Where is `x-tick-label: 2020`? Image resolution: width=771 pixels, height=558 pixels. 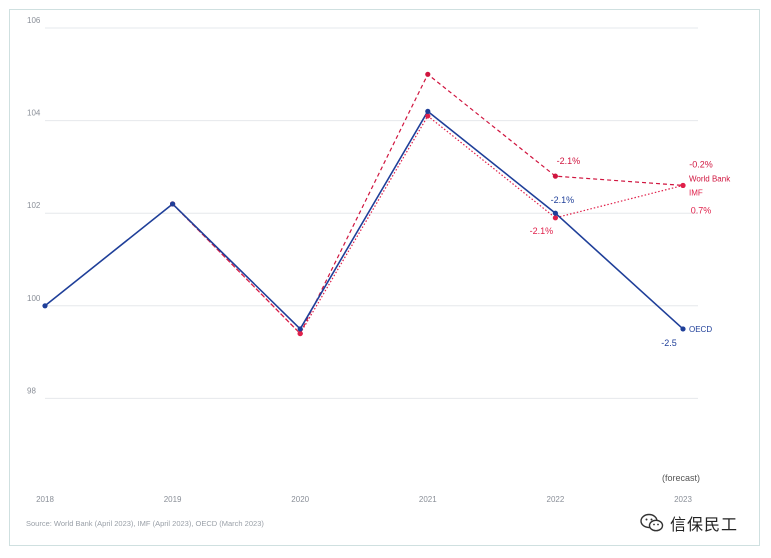 x-tick-label: 2020 is located at coordinates (300, 499).